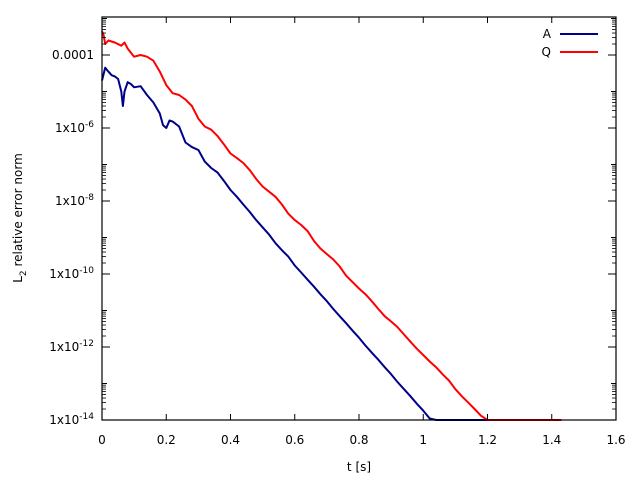 This screenshot has width=640, height=480. I want to click on x-tick-label: 0.8, so click(358, 440).